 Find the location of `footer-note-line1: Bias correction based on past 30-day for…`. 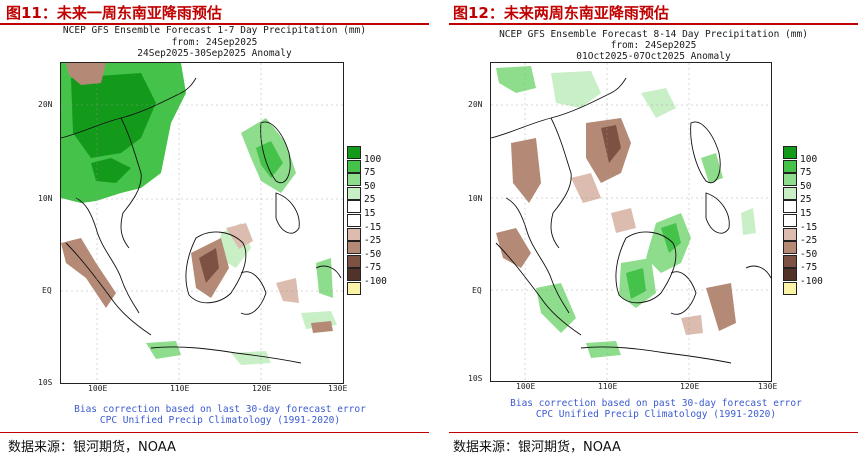

footer-note-line1: Bias correction based on past 30-day for… is located at coordinates (656, 403).